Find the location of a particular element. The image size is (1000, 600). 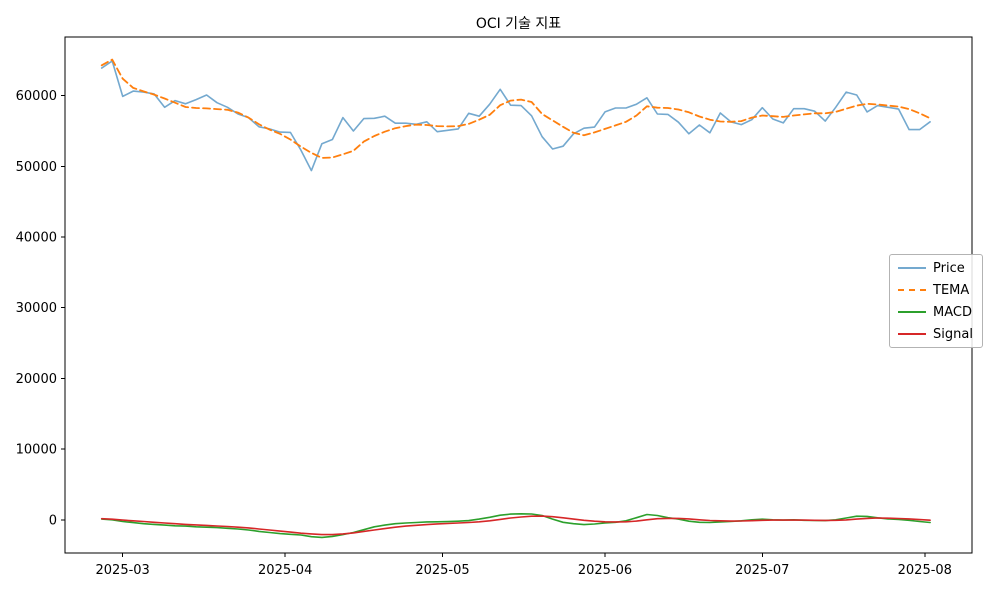

legend-line-tema-icon is located at coordinates (912, 290).